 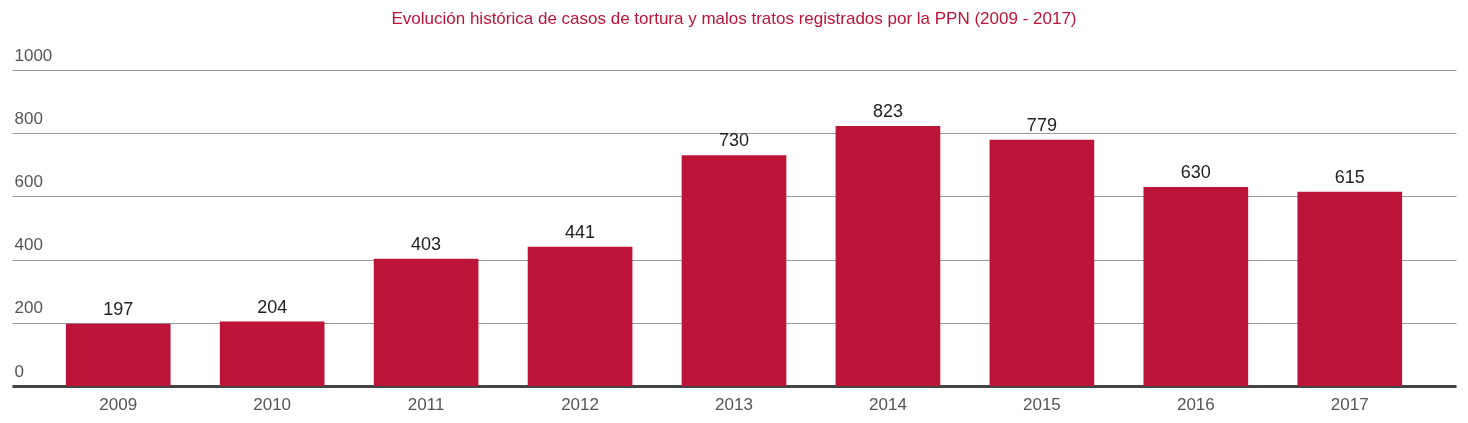 I want to click on data-label: 779, so click(x=1041, y=124).